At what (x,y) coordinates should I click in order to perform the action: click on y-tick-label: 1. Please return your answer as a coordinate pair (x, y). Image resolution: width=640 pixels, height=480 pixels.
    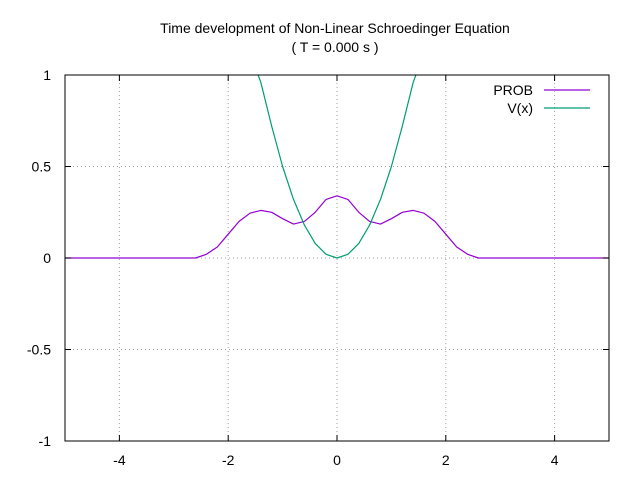
    Looking at the image, I should click on (47, 75).